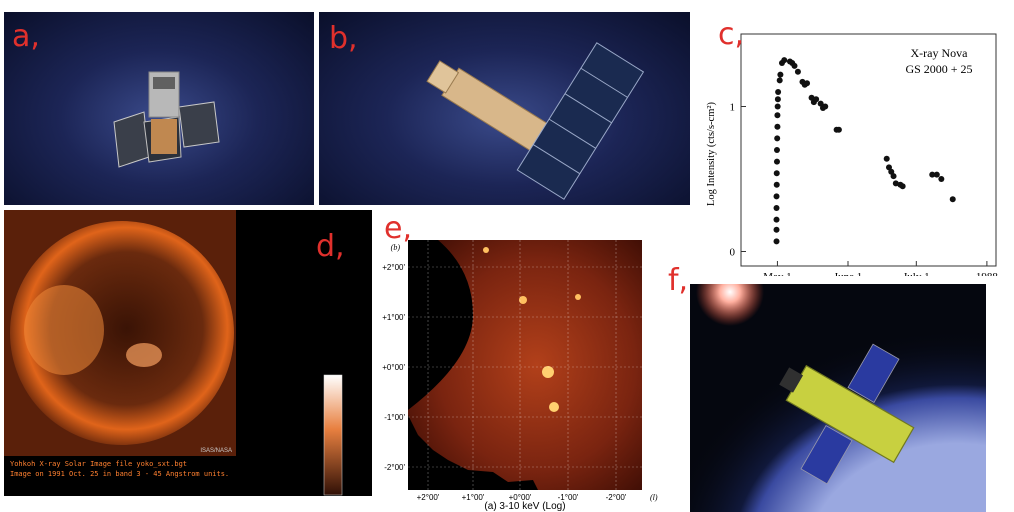 This screenshot has width=1014, height=512. Describe the element at coordinates (394, 417) in the screenshot. I see `xray-y-tick-label: -1°00'` at that location.